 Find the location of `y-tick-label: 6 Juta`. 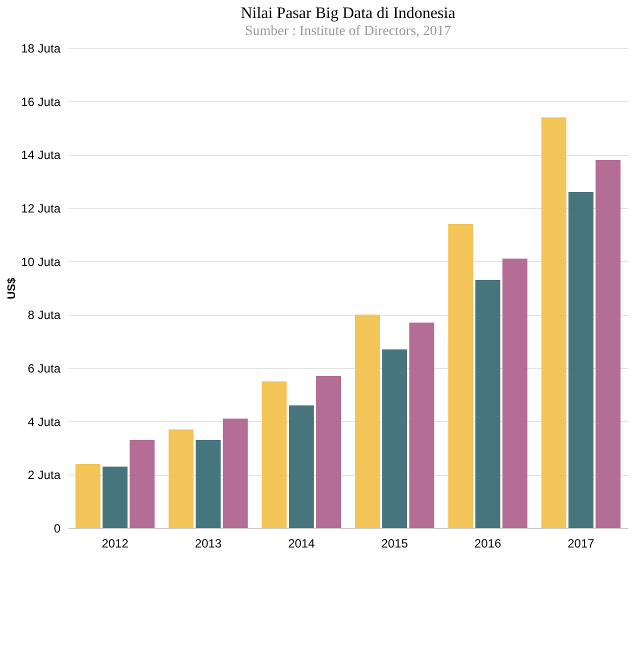

y-tick-label: 6 Juta is located at coordinates (44, 369).